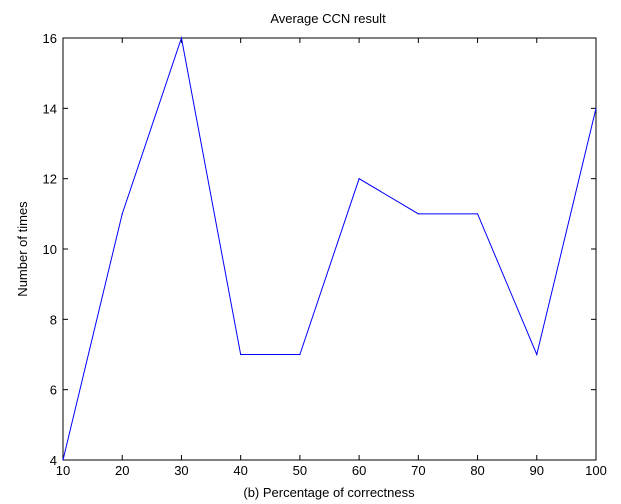  I want to click on x-tick-label: 90, so click(537, 470).